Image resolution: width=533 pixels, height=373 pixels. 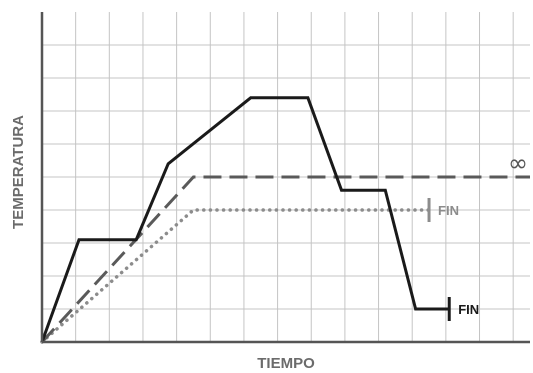 I want to click on infinity-label: ∞, so click(x=518, y=163).